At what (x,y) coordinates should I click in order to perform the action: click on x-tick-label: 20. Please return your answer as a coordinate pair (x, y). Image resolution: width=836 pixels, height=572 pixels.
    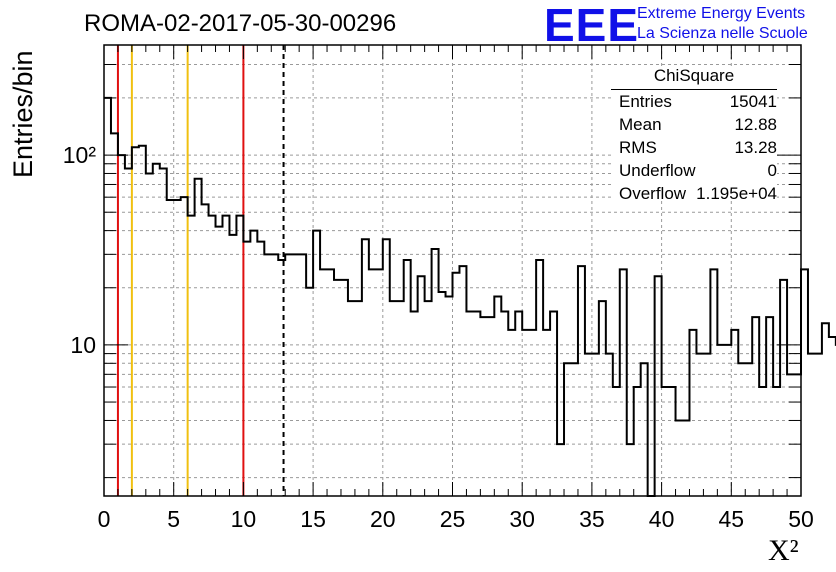
    Looking at the image, I should click on (383, 519).